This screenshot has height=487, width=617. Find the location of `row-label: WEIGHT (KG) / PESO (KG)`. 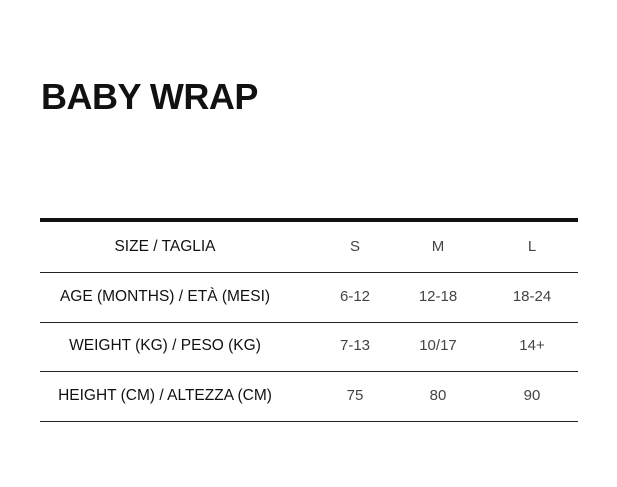

row-label: WEIGHT (KG) / PESO (KG) is located at coordinates (165, 346).